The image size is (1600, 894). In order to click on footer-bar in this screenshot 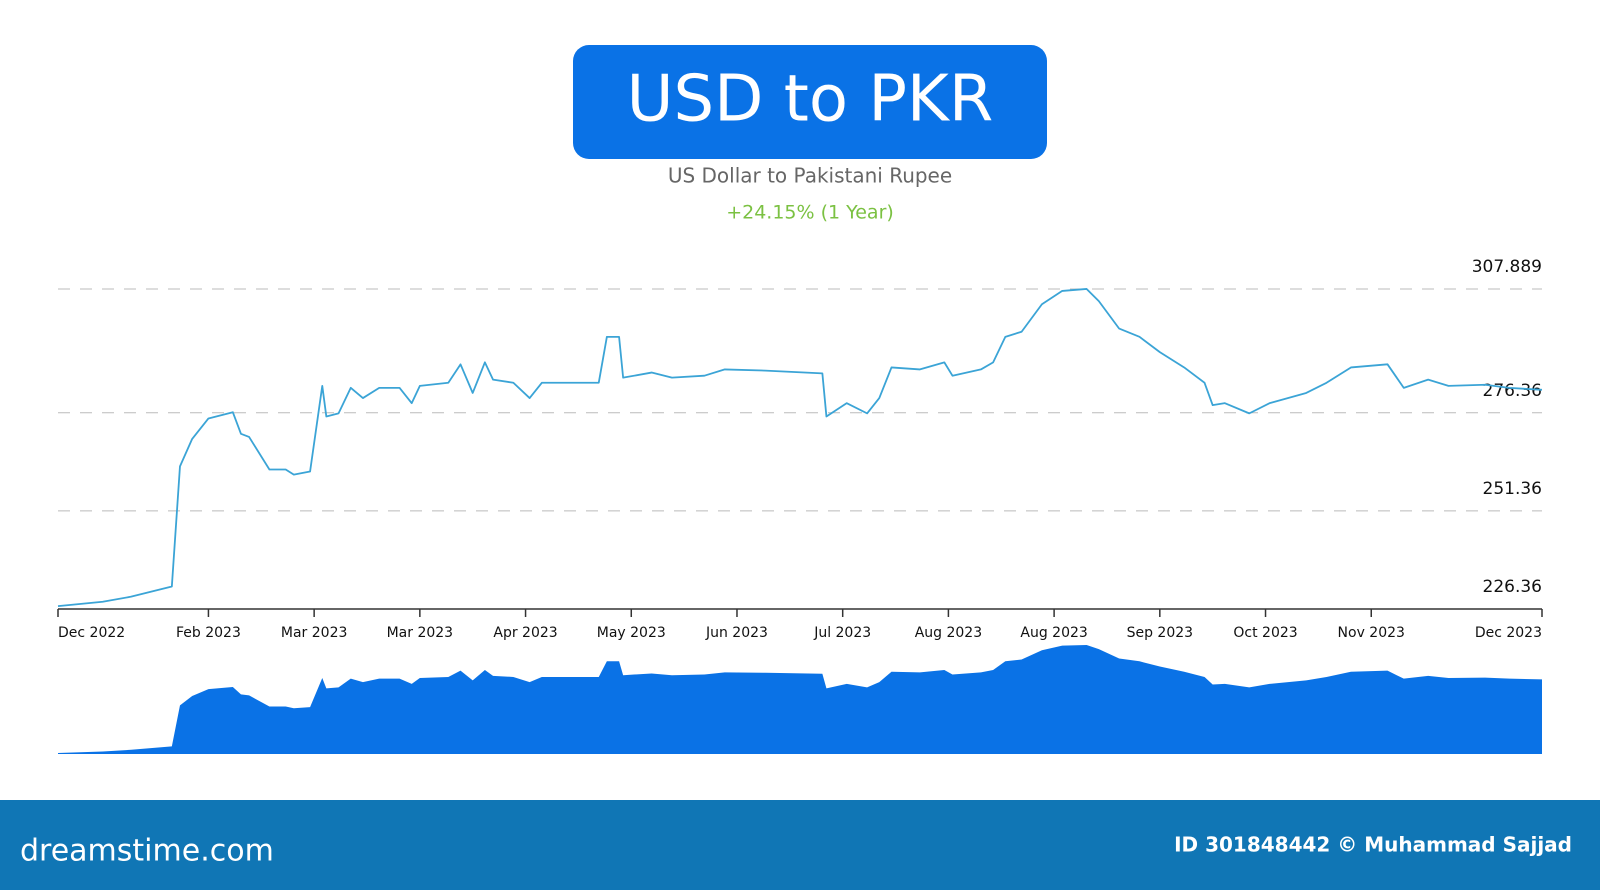, I will do `click(800, 845)`.